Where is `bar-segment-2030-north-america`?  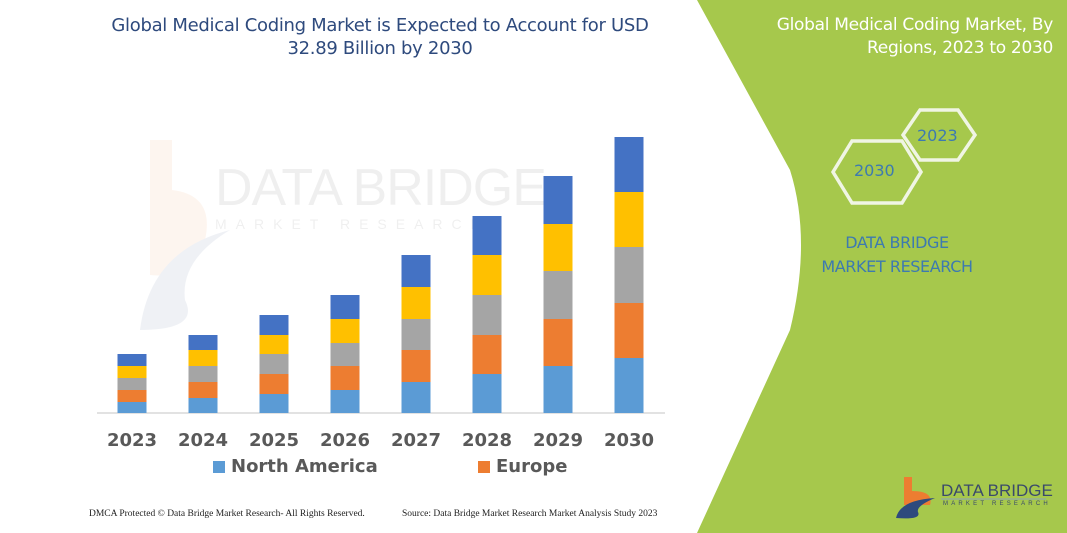 bar-segment-2030-north-america is located at coordinates (629, 385).